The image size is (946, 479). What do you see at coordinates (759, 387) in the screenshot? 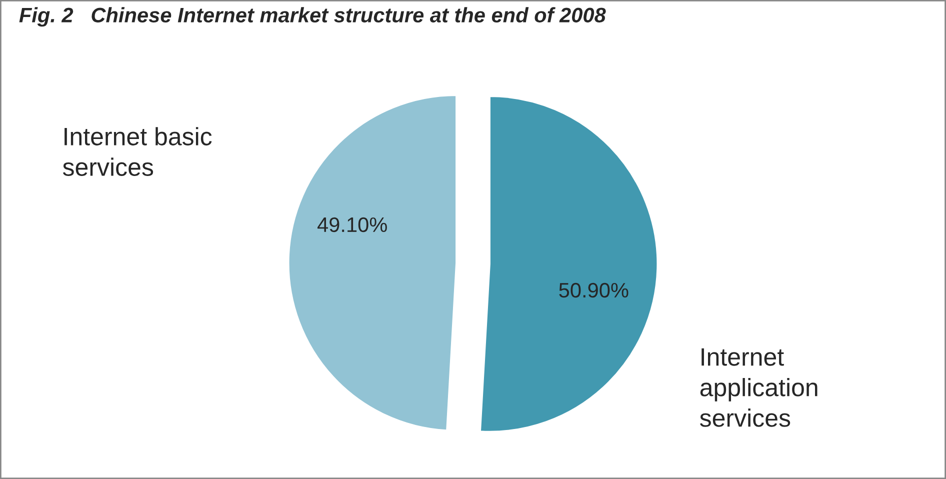
I see `slice-label: Internet application services` at bounding box center [759, 387].